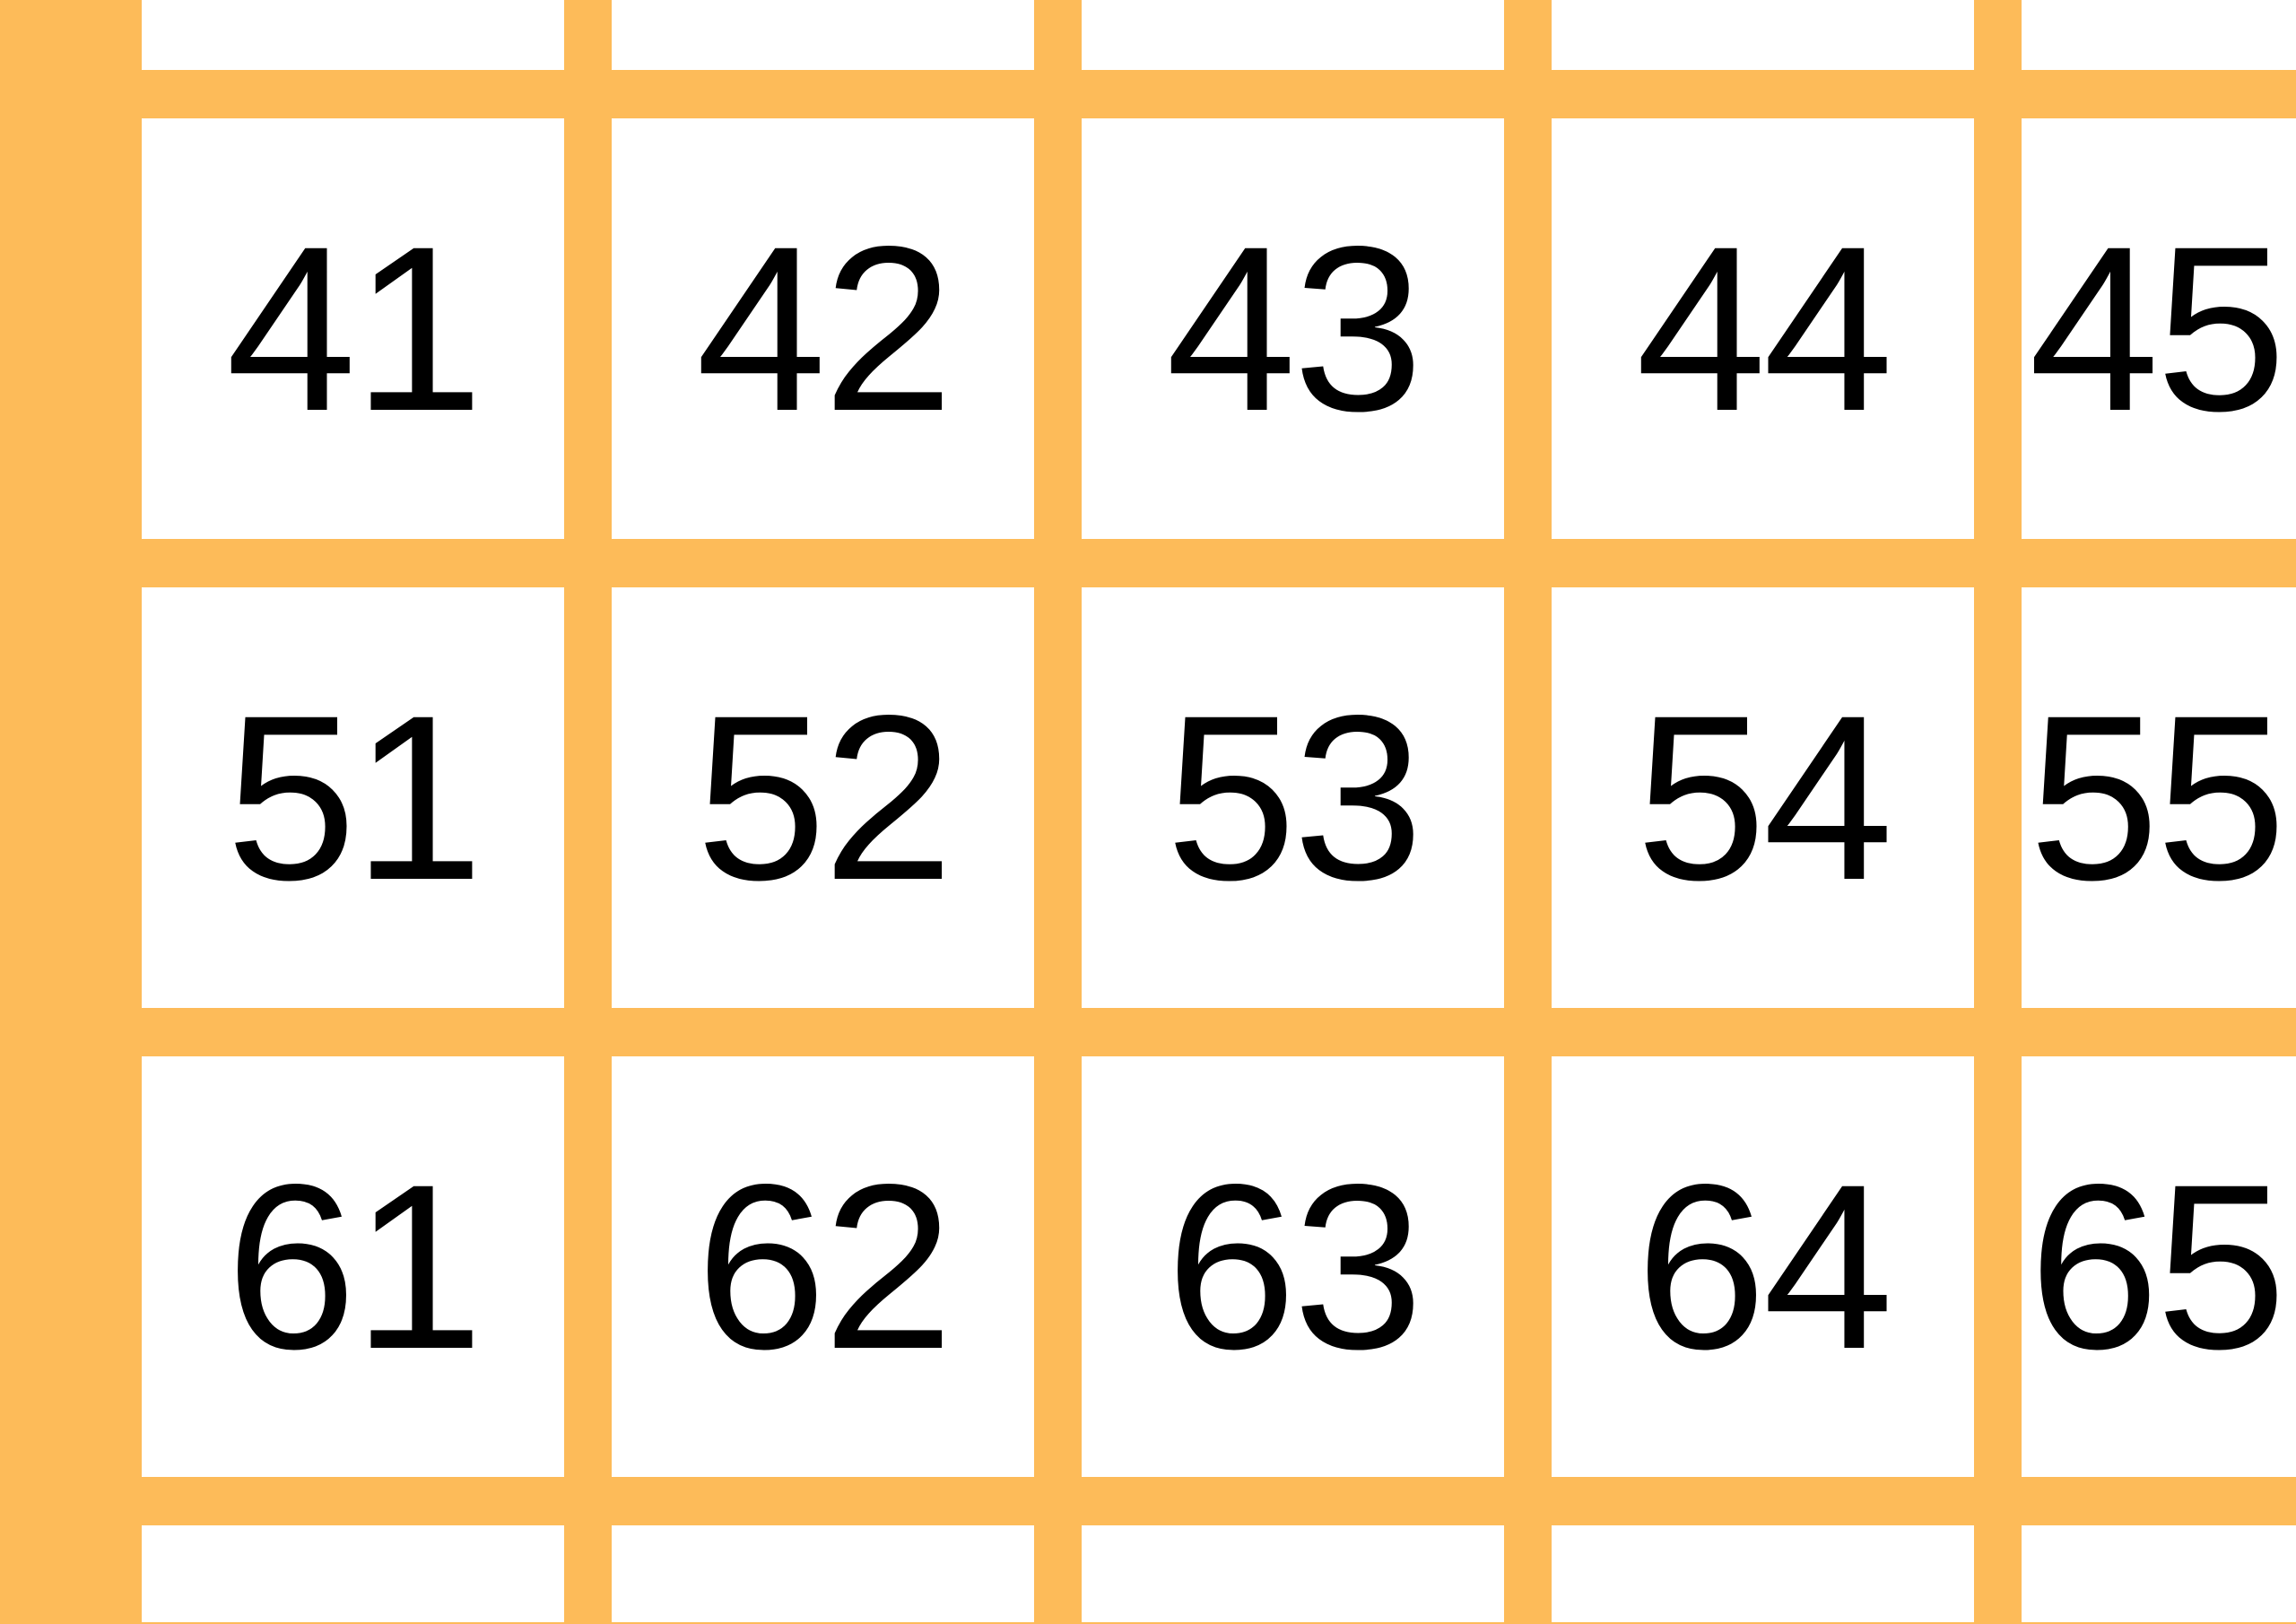 The width and height of the screenshot is (2296, 1624). Describe the element at coordinates (2159, 797) in the screenshot. I see `grid-cell-55: 55` at that location.